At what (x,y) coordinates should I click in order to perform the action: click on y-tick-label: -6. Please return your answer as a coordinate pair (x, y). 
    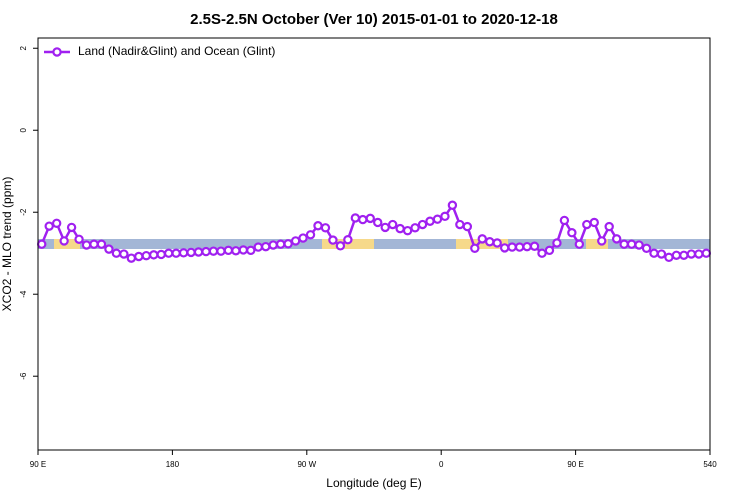
    Looking at the image, I should click on (23, 376).